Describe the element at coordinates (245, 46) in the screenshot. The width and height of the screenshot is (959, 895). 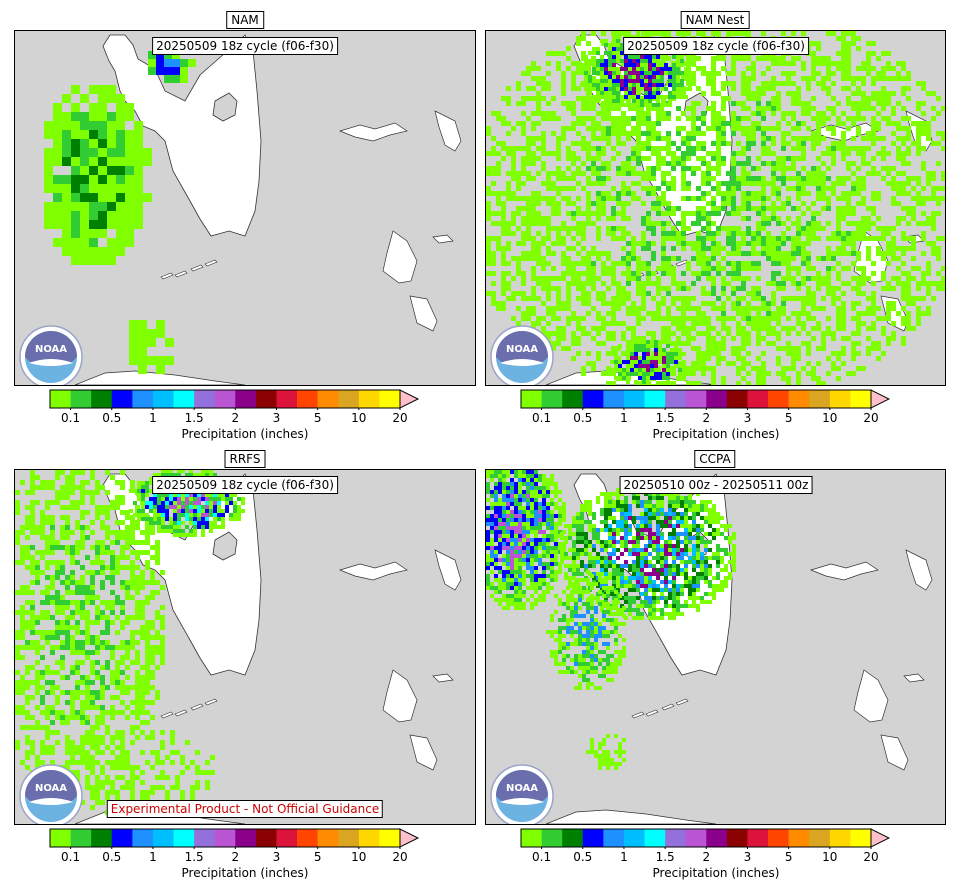
I see `cycle-annotation: 20250509 18z cycle (f06-f30)` at that location.